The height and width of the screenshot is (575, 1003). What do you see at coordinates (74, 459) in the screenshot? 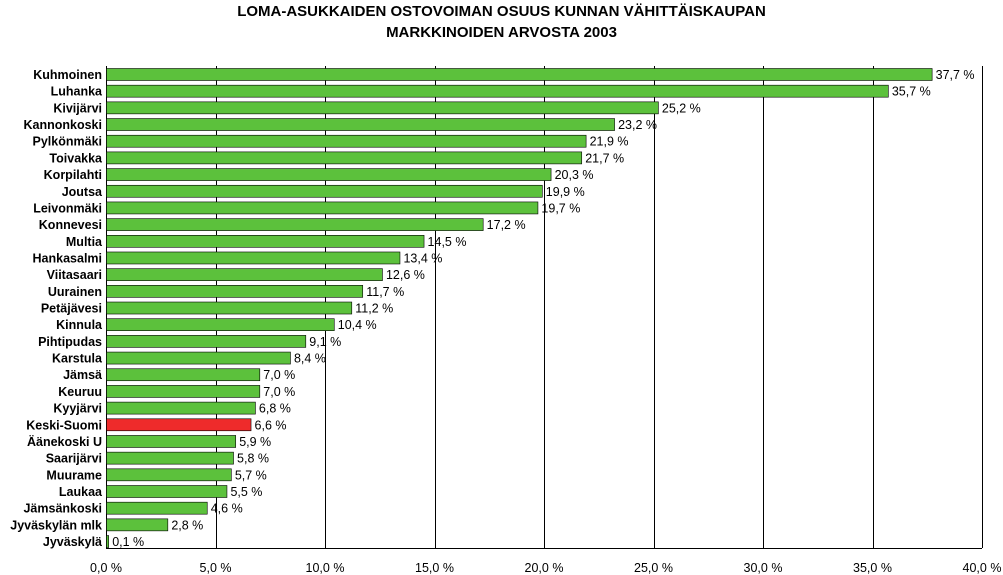
I see `category-label: Saarijärvi` at bounding box center [74, 459].